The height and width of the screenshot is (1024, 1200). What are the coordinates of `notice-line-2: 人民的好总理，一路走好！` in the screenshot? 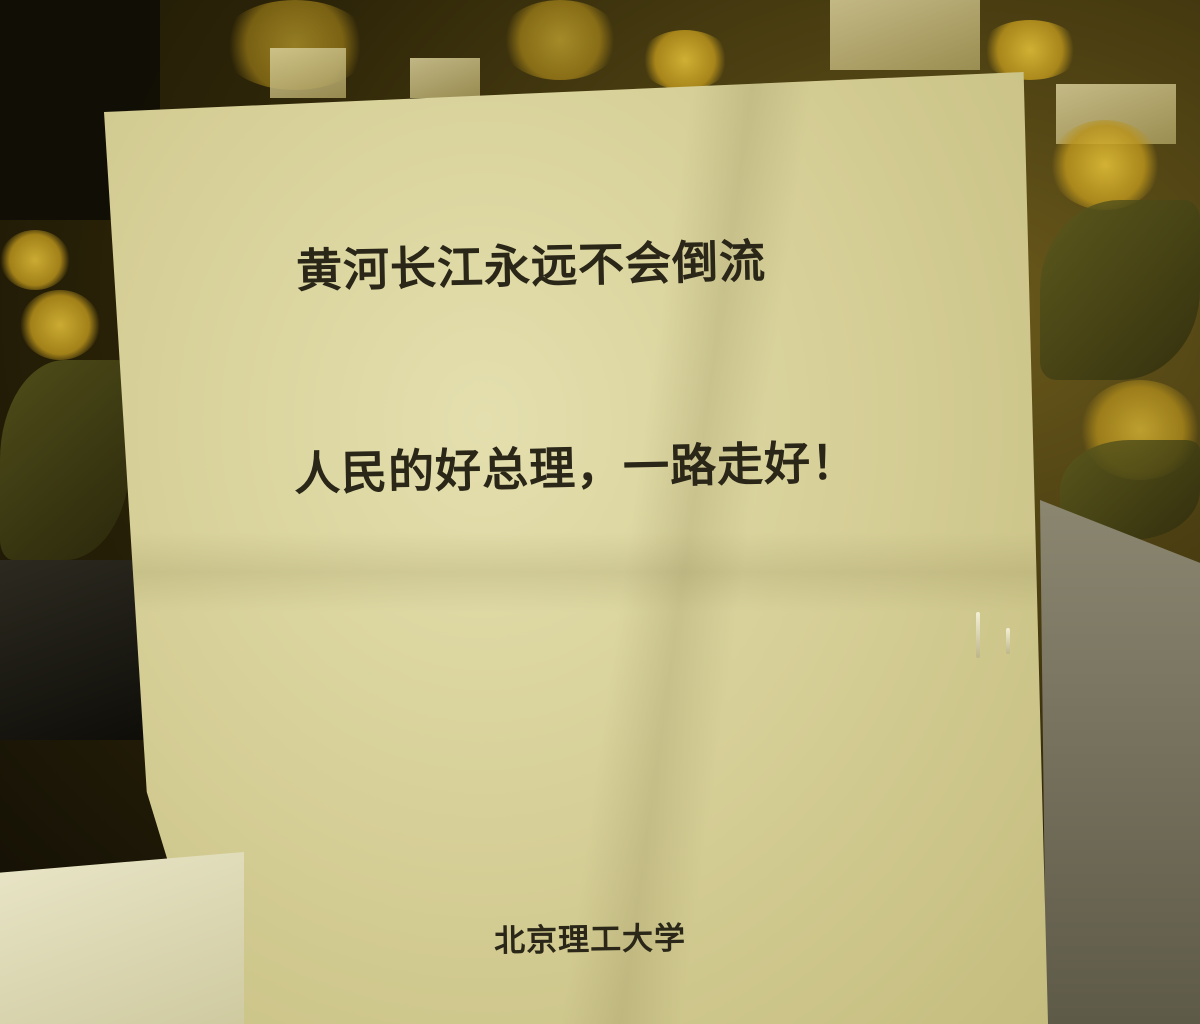 It's located at (576, 468).